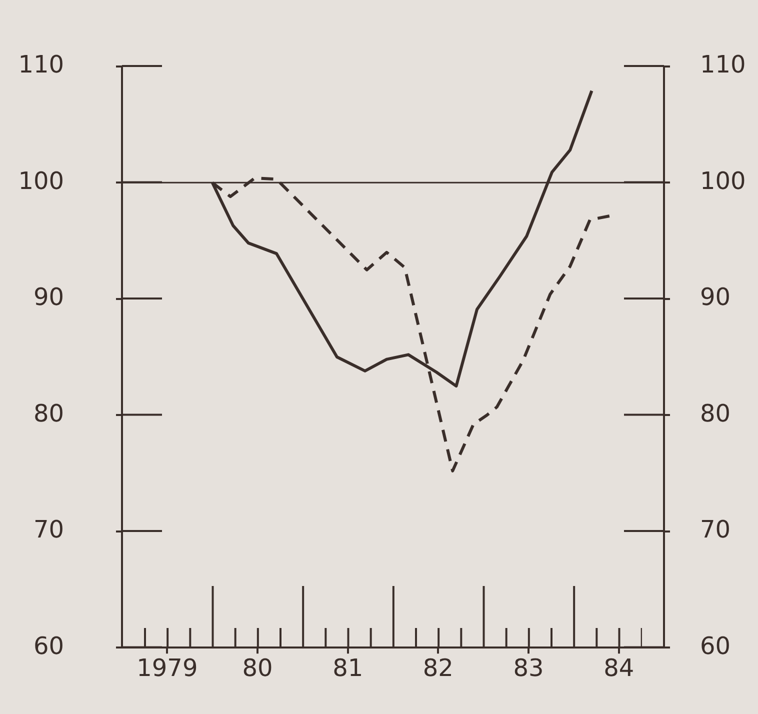 This screenshot has height=714, width=758. I want to click on y2-tick-label: 110, so click(723, 64).